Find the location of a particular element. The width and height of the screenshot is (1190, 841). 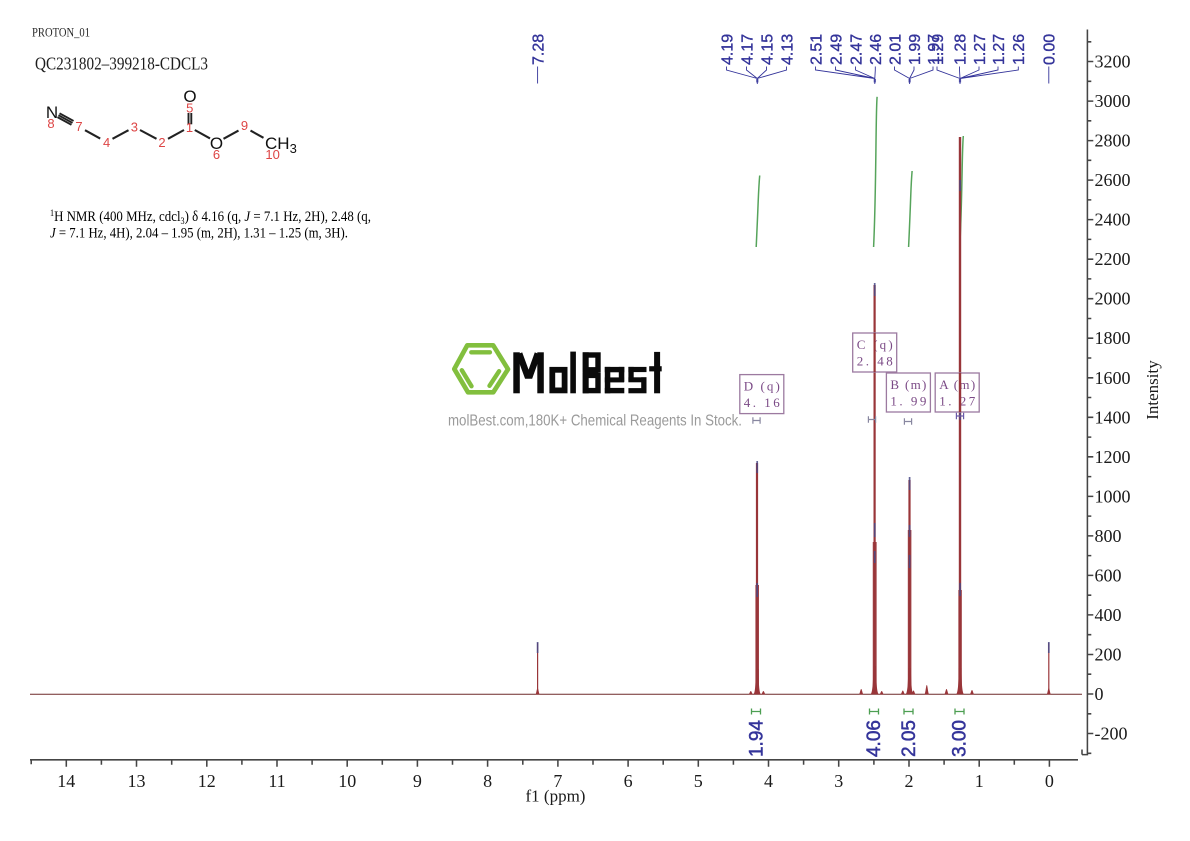

svg-text: 0.00 is located at coordinates (1050, 49).